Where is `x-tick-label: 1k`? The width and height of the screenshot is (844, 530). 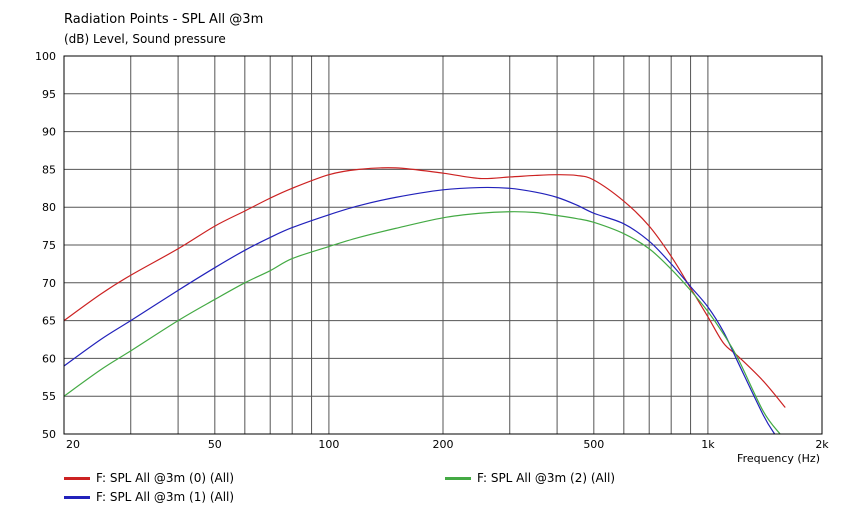
x-tick-label: 1k is located at coordinates (708, 444).